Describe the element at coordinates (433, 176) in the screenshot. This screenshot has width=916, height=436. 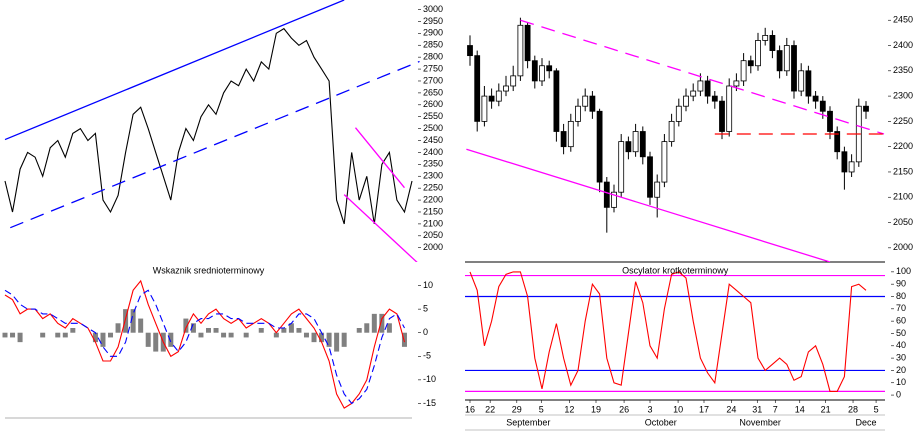
I see `y-tick-label: 2300` at that location.